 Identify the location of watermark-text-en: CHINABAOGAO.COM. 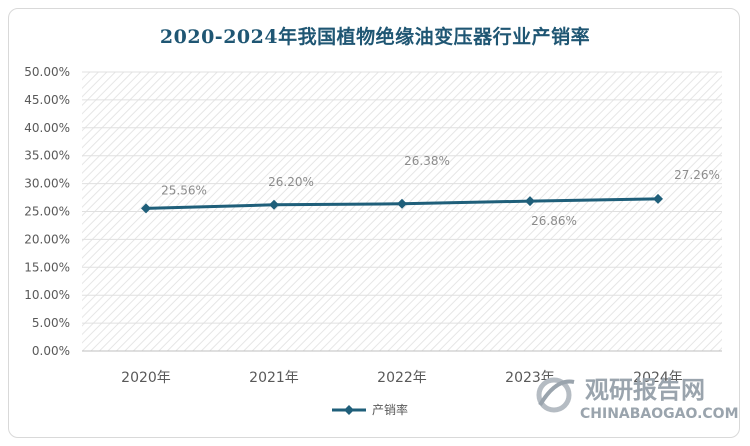
(659, 414).